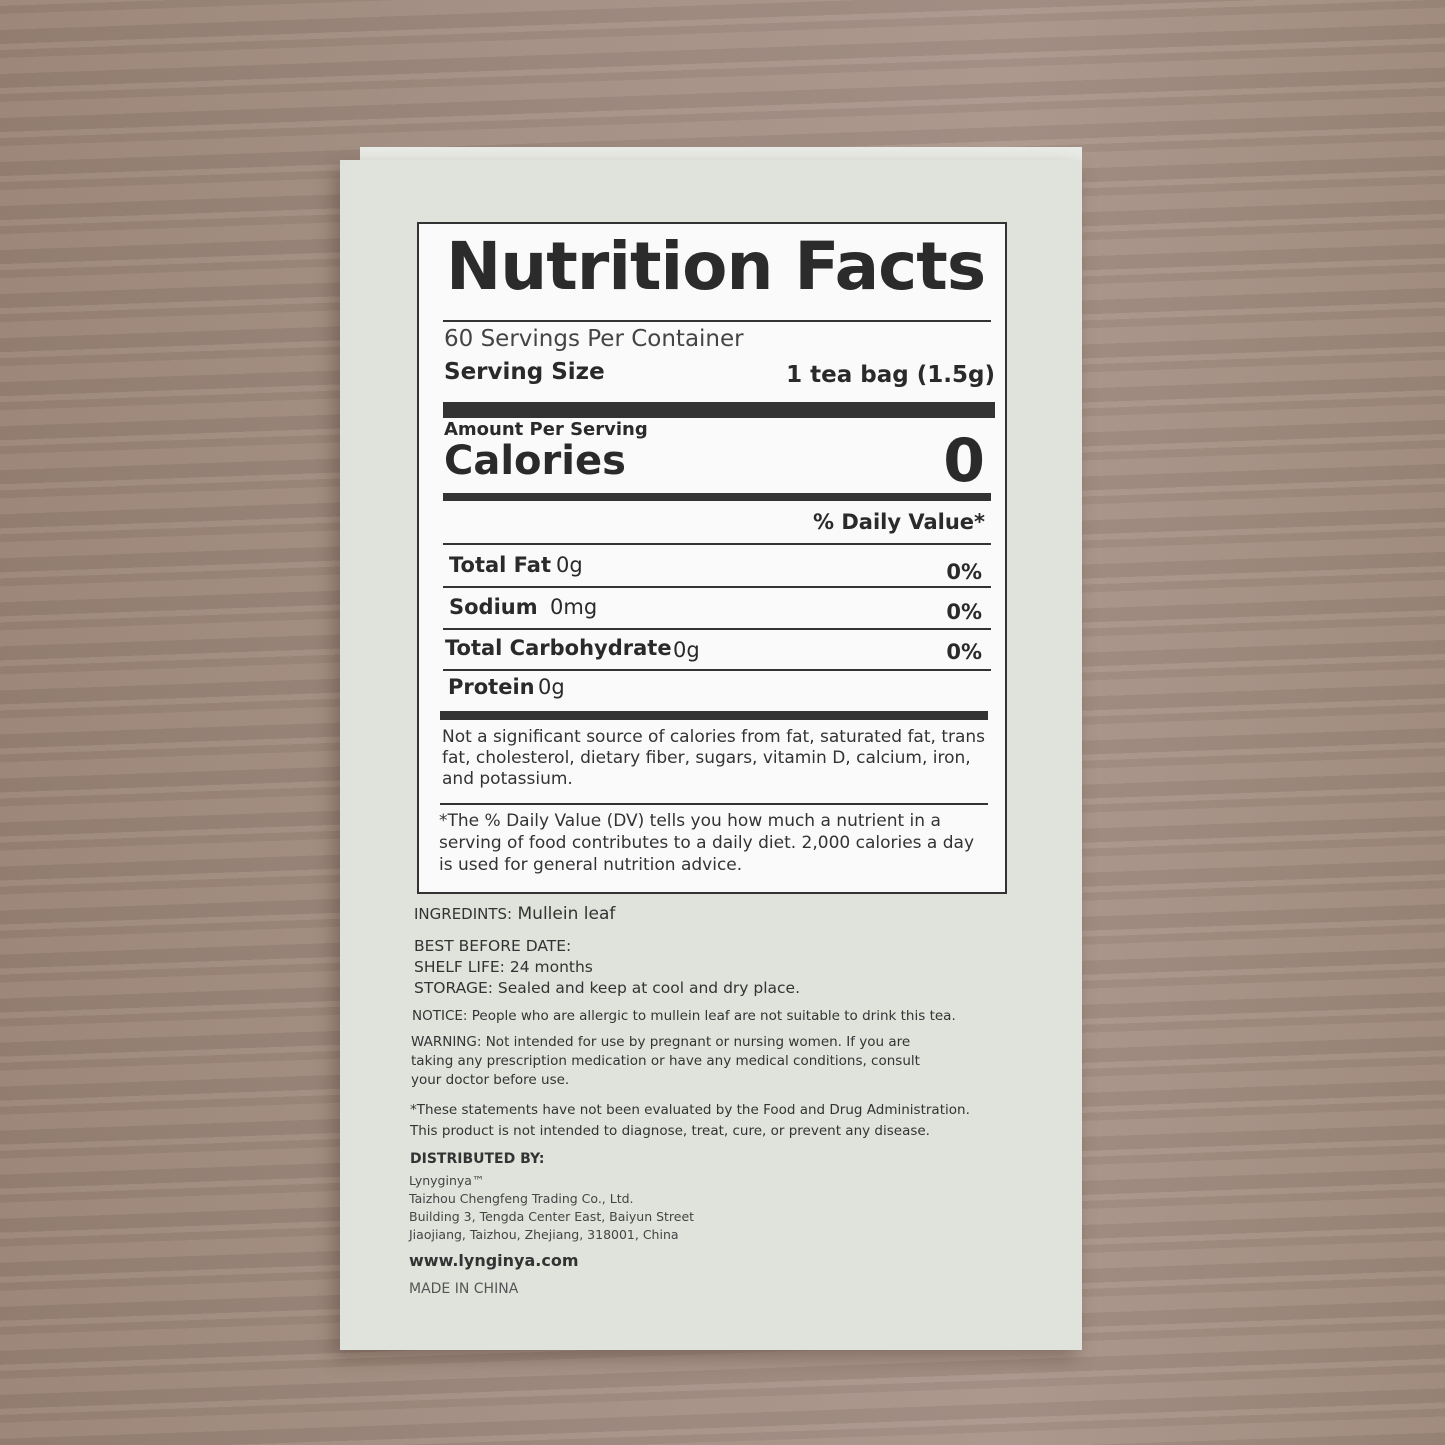 This screenshot has width=1445, height=1445. I want to click on website: www.lynginya.com, so click(494, 1260).